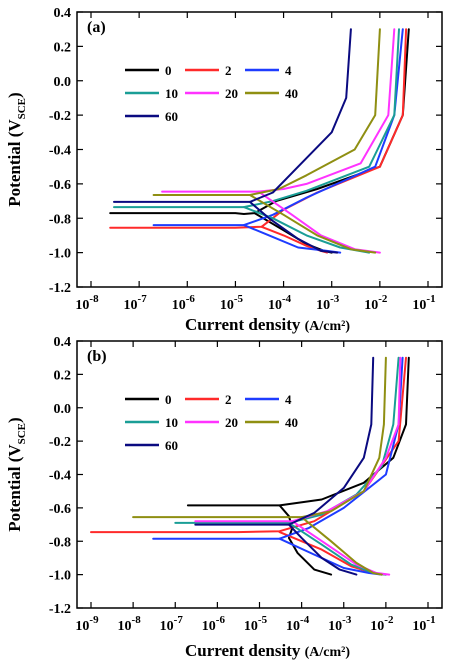 Image resolution: width=452 pixels, height=666 pixels. Describe the element at coordinates (87, 624) in the screenshot. I see `x-tick-label: 10⁻⁹` at that location.